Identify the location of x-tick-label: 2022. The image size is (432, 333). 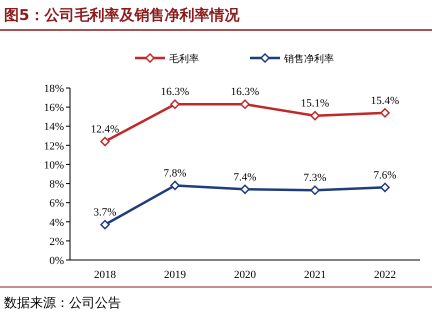
(385, 275).